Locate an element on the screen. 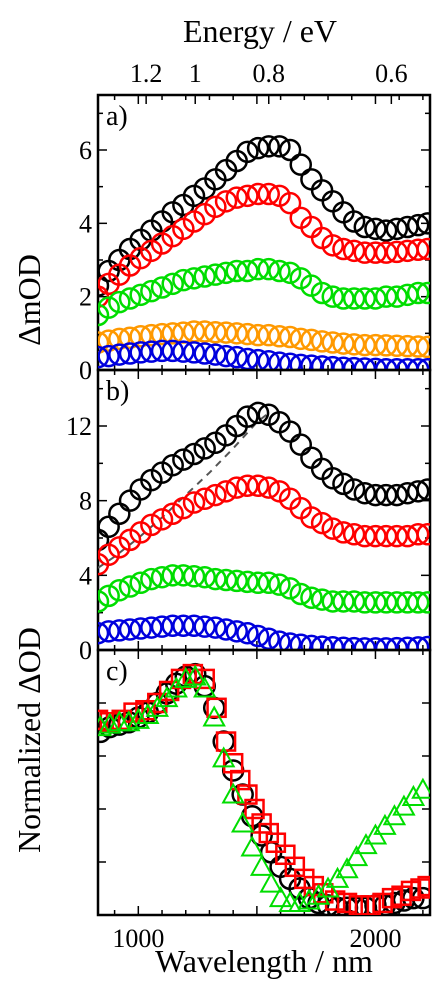 The height and width of the screenshot is (984, 432). top-tick-label: 0.8 is located at coordinates (268, 73).